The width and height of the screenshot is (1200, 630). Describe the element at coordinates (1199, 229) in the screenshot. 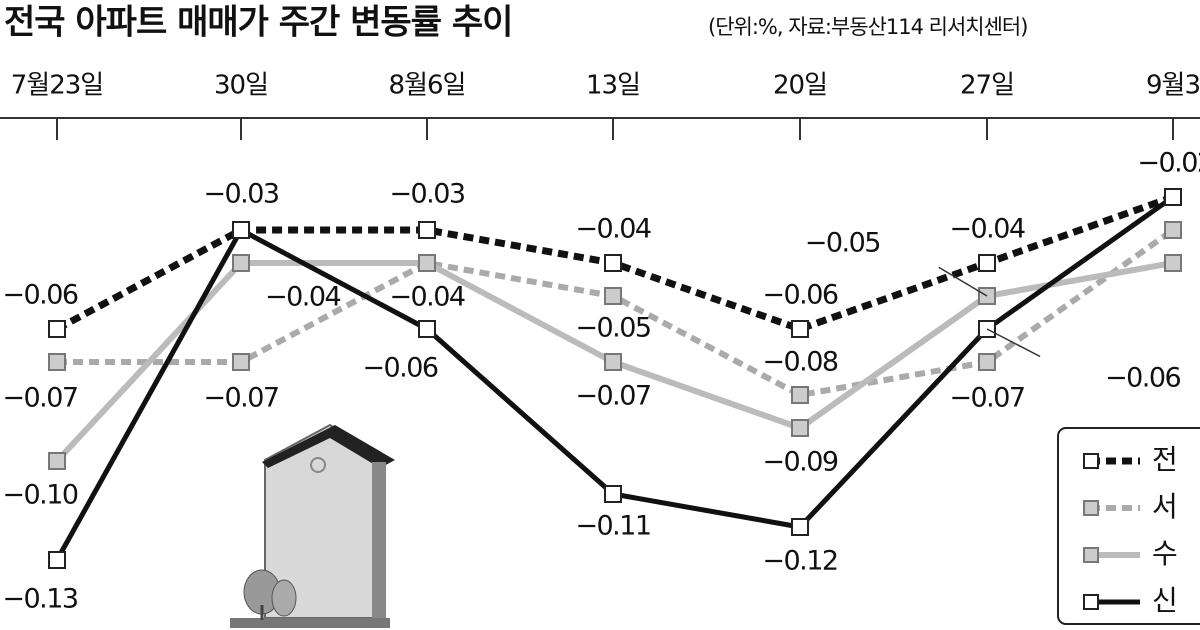

I see `data-label: −` at that location.